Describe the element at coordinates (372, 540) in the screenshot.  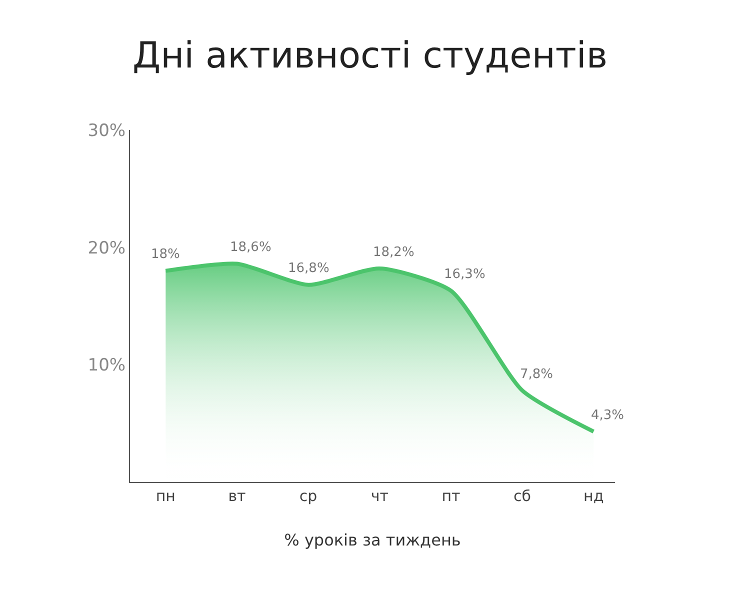
I see `x-axis-title: % уроків за тиждень` at that location.